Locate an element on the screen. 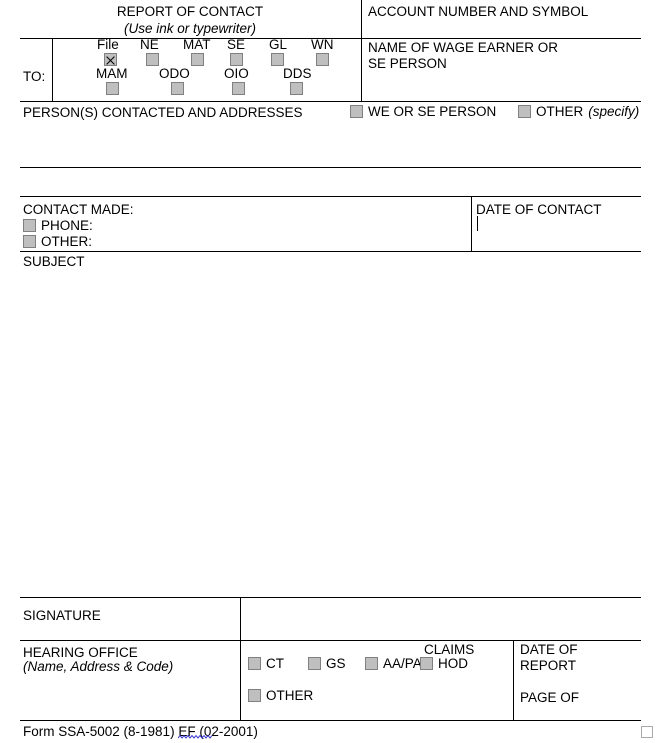  to-label-mat: MAT is located at coordinates (197, 44).